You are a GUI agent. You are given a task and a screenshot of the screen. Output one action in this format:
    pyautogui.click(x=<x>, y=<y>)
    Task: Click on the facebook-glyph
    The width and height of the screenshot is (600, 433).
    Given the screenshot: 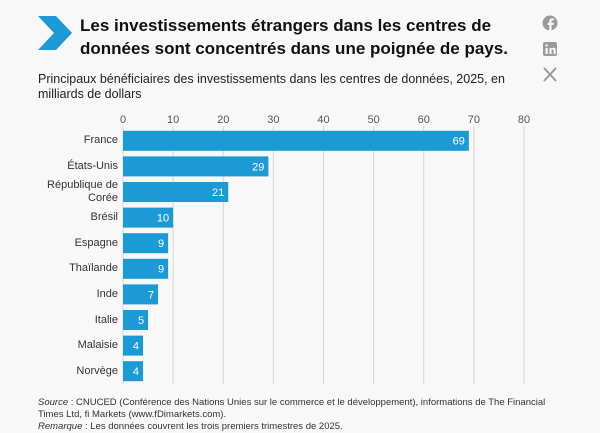 What is the action you would take?
    pyautogui.click(x=550, y=24)
    